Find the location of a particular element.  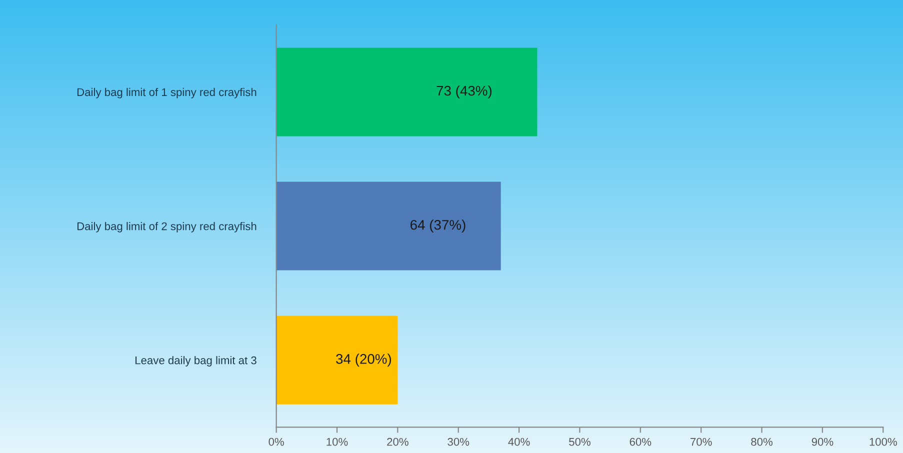

x-tick-label: 60% is located at coordinates (641, 442).